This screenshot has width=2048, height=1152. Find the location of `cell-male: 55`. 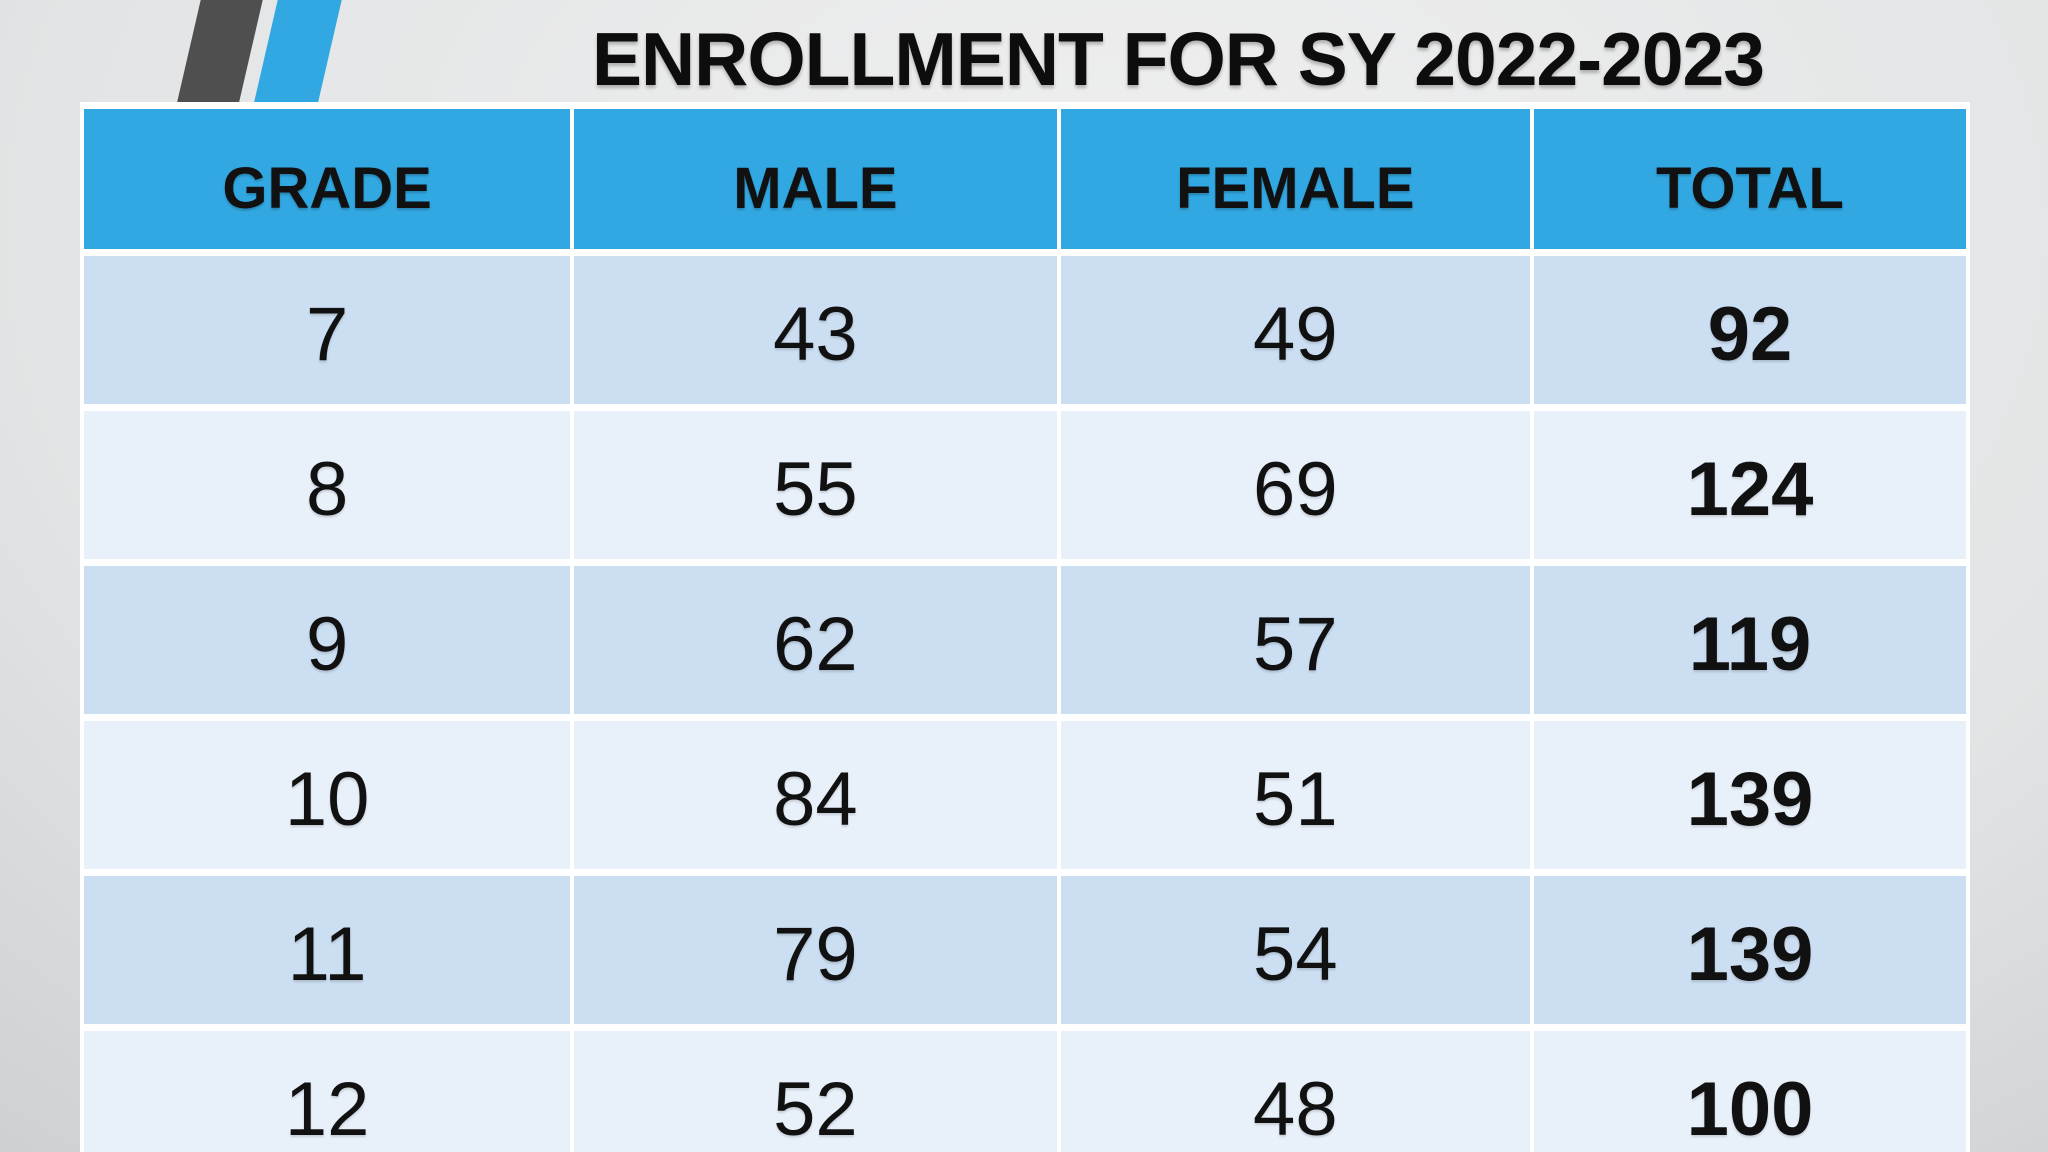

cell-male: 55 is located at coordinates (815, 485).